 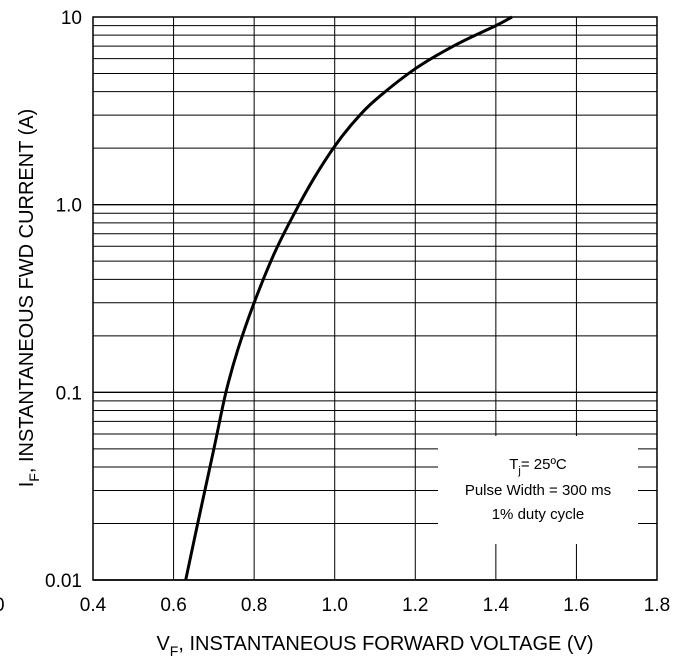 I want to click on annotation-temperature: = 25ºC, so click(x=544, y=464).